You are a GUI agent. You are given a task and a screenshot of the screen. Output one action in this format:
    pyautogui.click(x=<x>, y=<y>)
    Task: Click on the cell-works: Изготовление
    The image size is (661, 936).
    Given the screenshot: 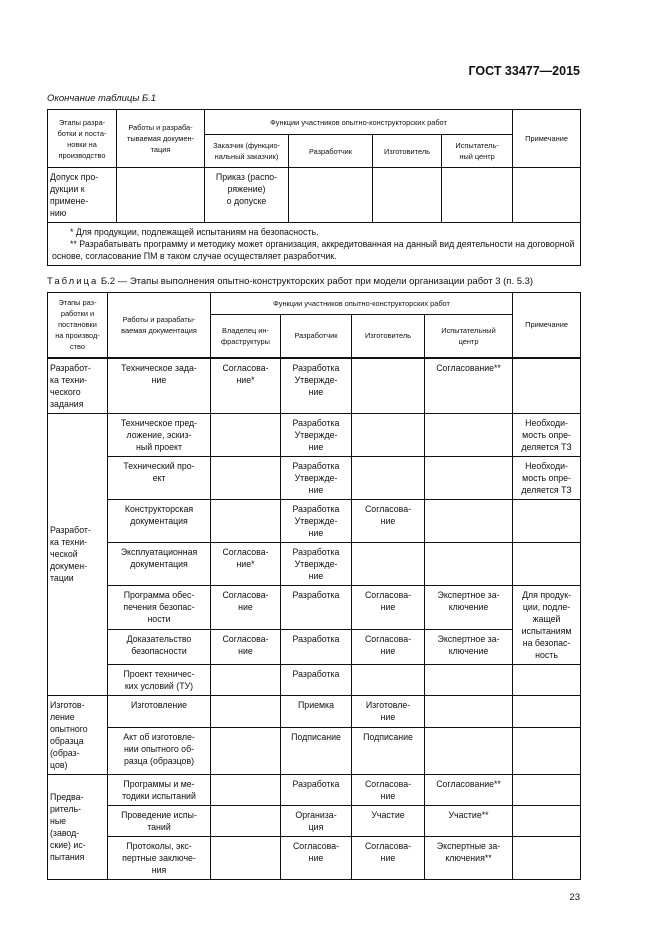 What is the action you would take?
    pyautogui.click(x=159, y=711)
    